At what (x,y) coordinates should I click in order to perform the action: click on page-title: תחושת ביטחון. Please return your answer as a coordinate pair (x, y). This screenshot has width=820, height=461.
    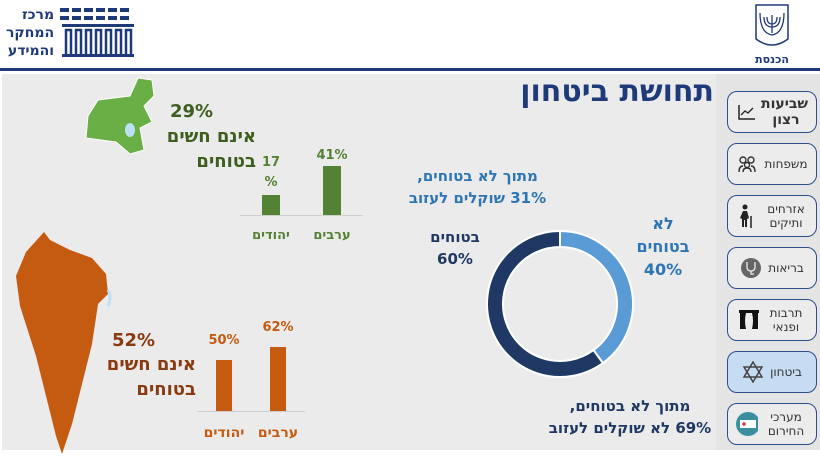
    Looking at the image, I should click on (617, 91).